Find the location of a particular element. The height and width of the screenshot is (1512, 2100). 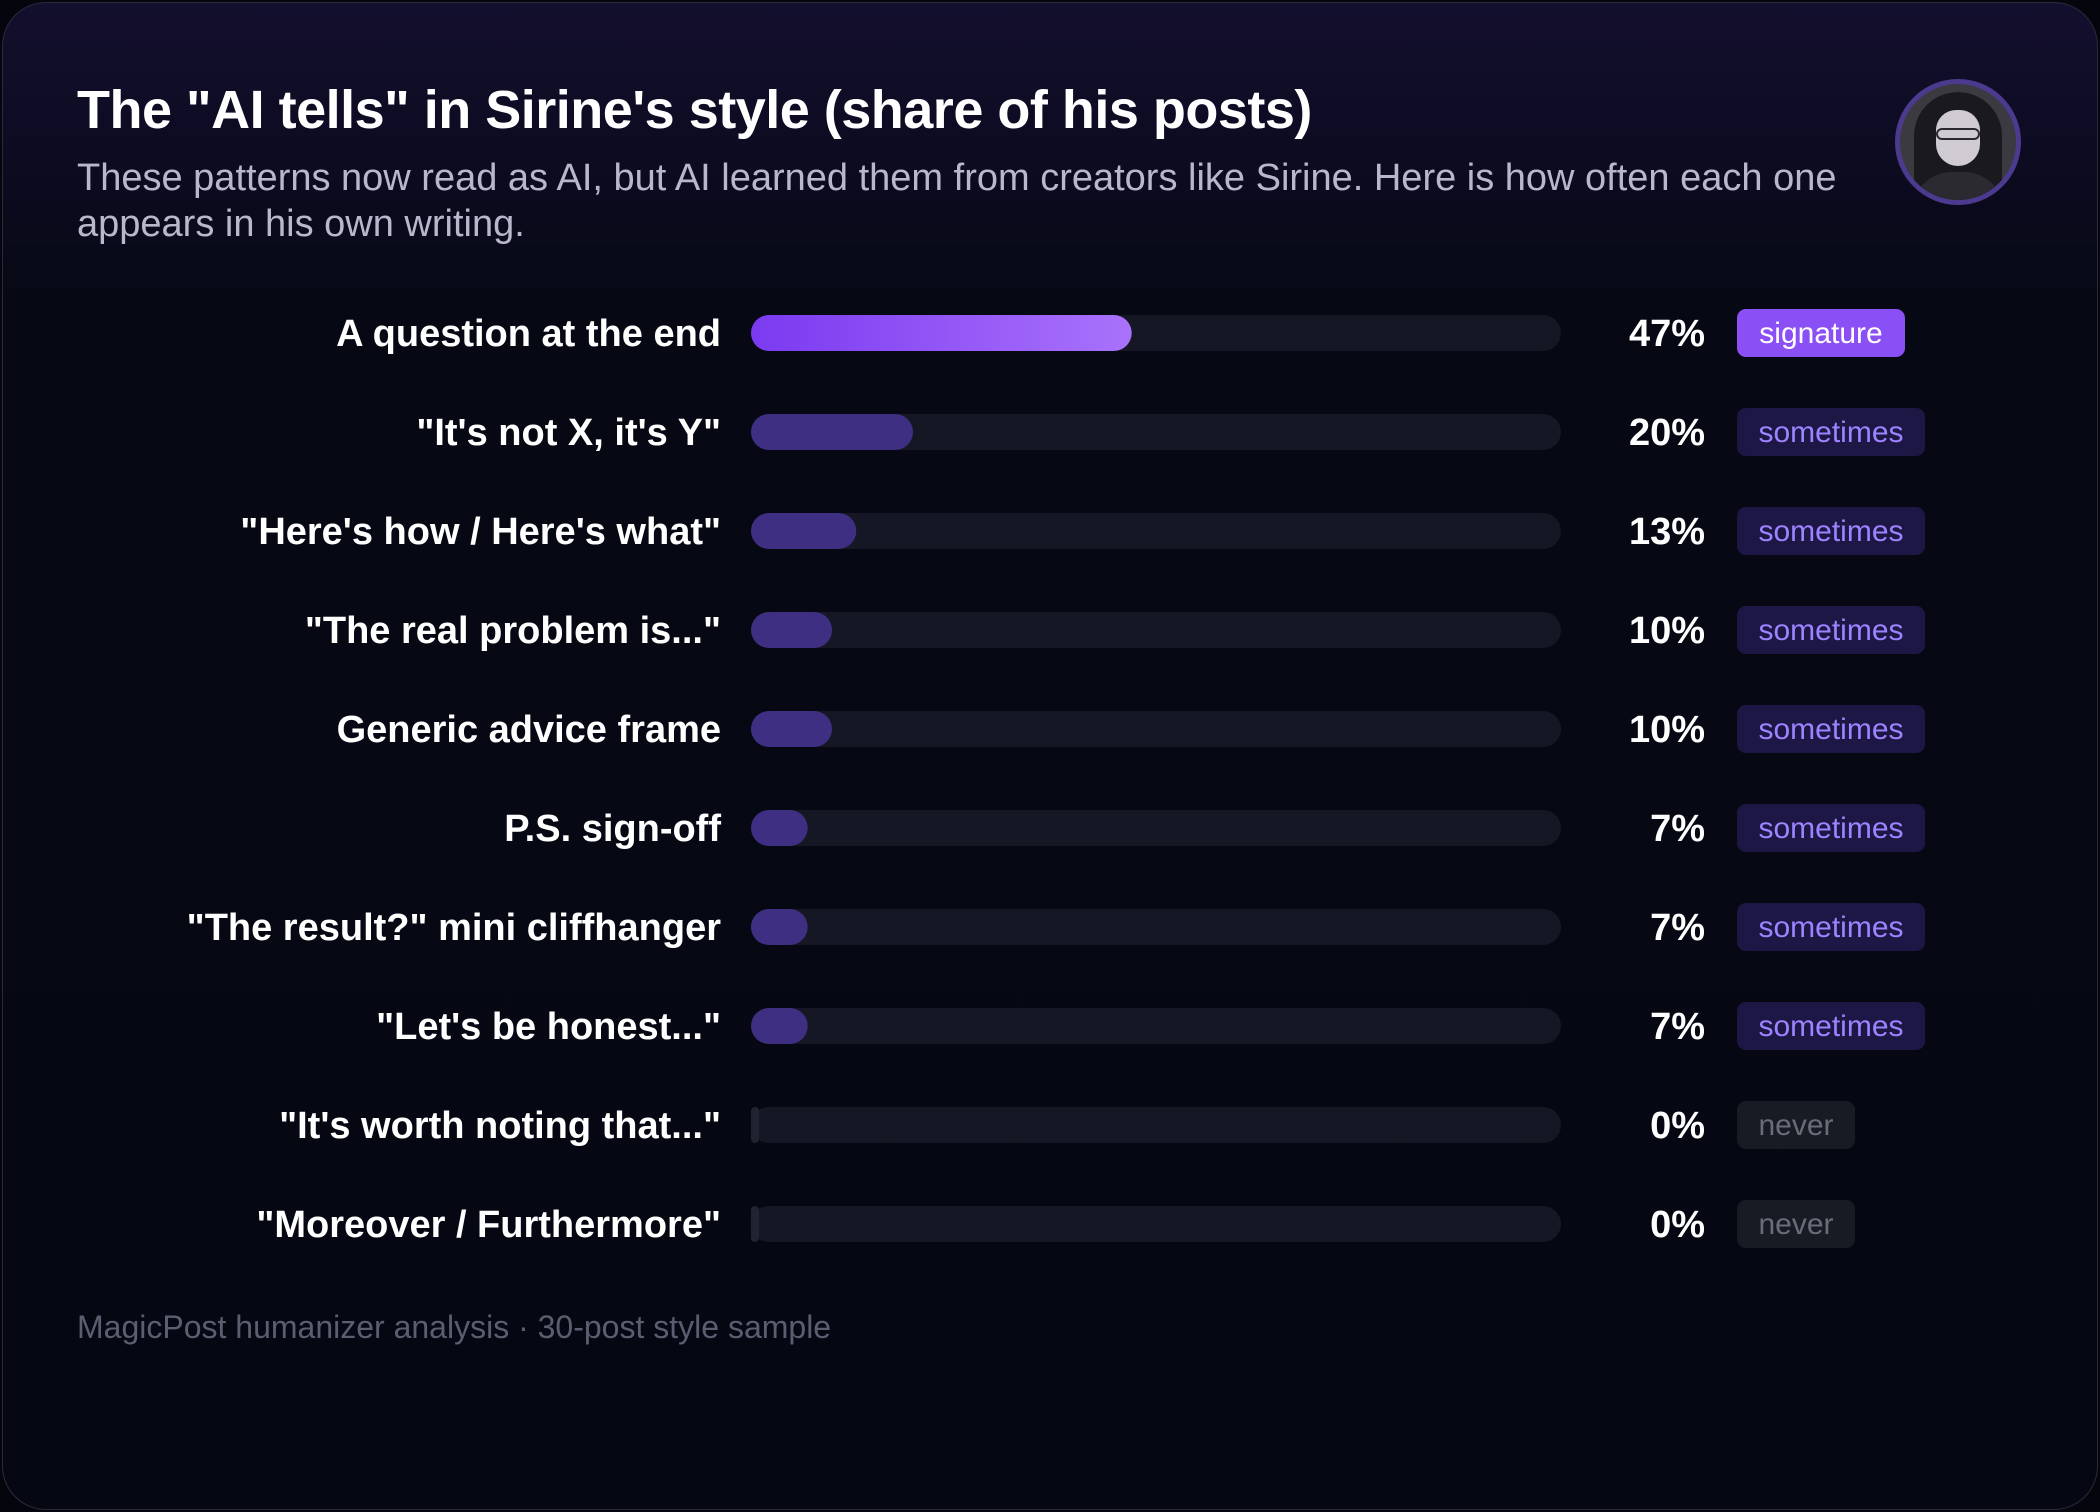

avatar-glasses is located at coordinates (1958, 134).